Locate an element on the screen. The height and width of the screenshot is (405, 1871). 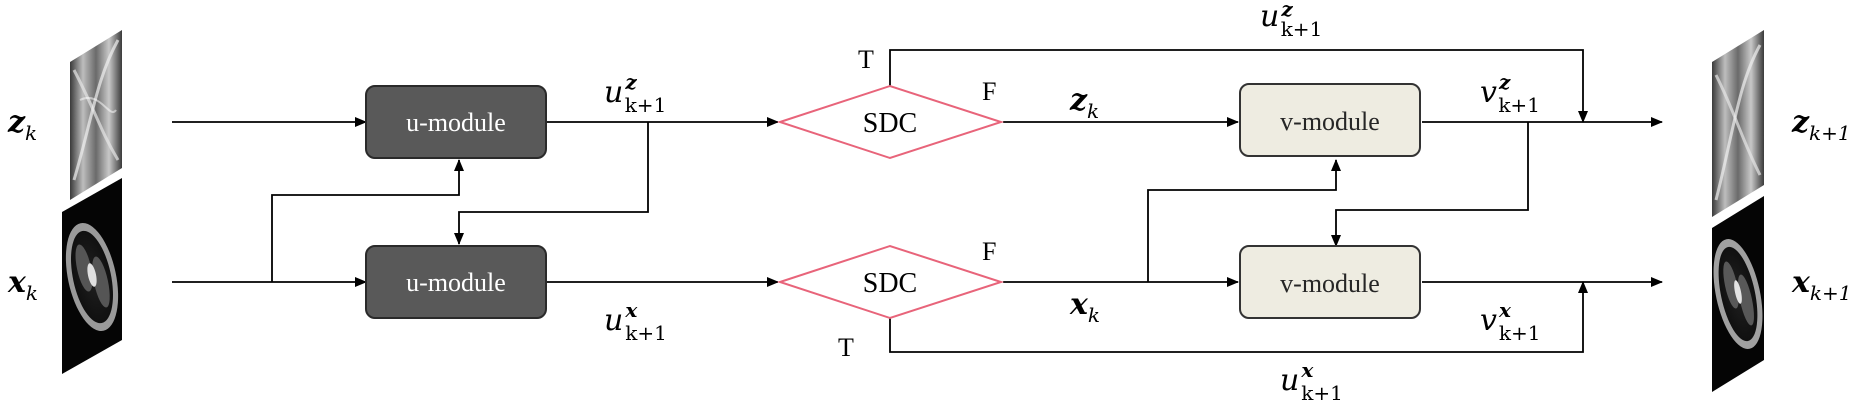
false-label-bottom: F is located at coordinates (989, 251).